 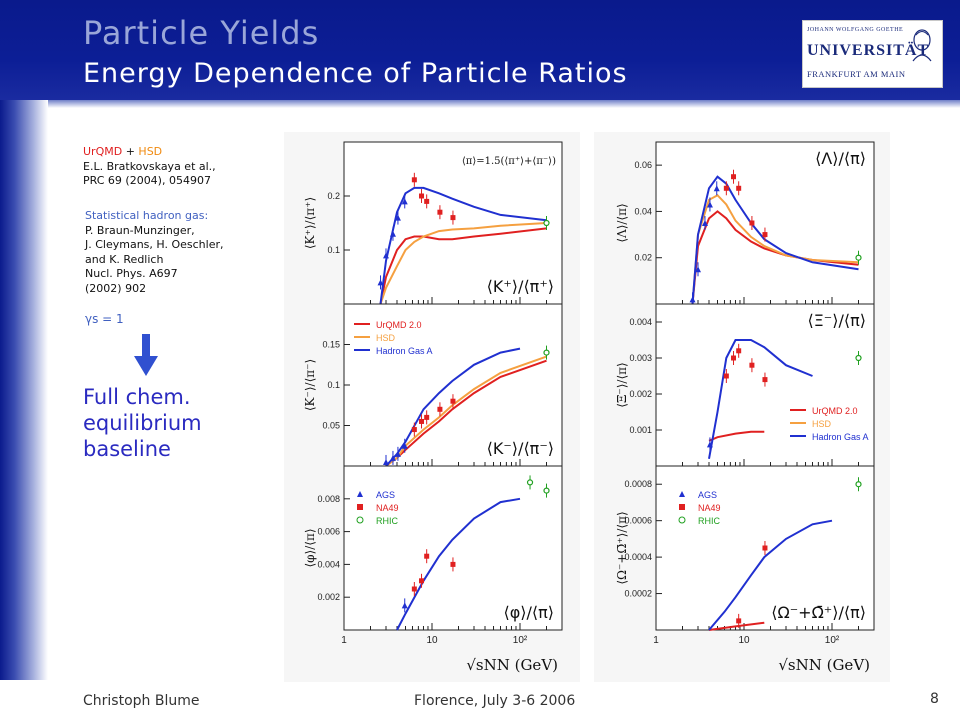 I want to click on header-shadow, so click(x=480, y=104).